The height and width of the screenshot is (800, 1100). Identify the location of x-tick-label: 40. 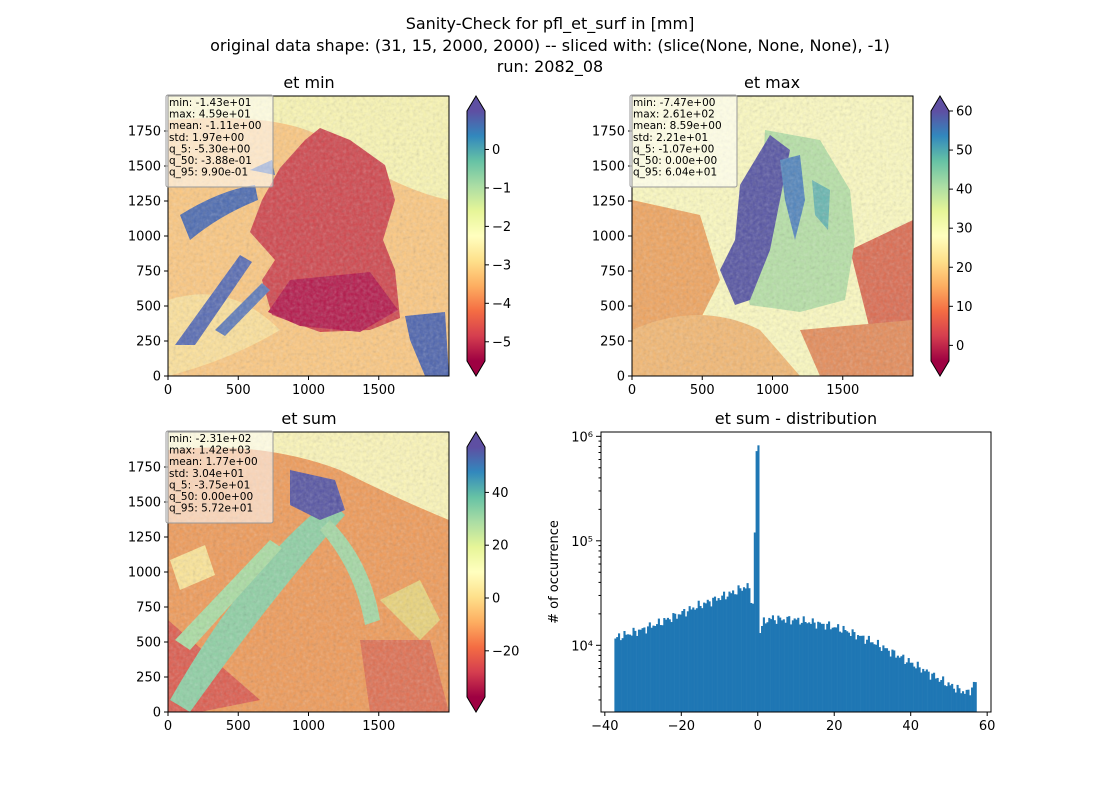
(910, 726).